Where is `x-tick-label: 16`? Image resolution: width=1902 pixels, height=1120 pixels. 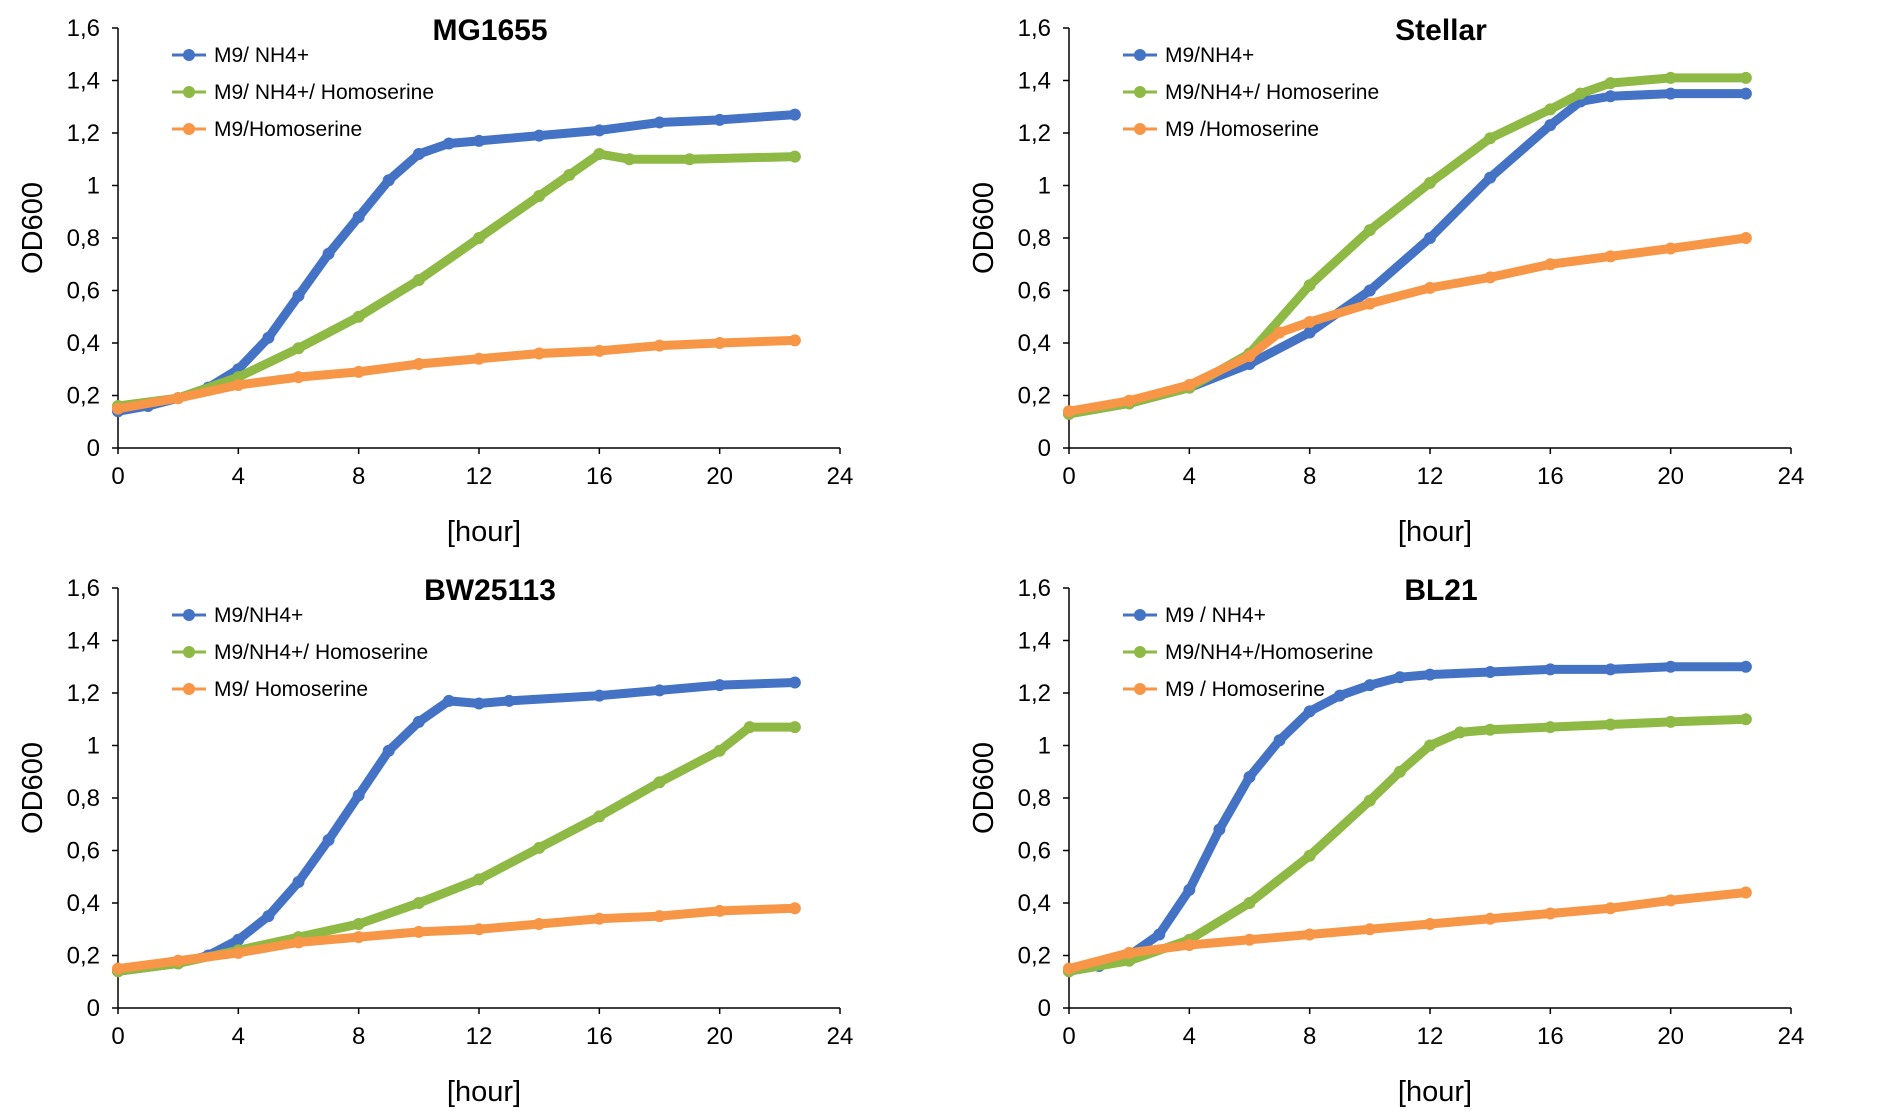
x-tick-label: 16 is located at coordinates (1550, 476).